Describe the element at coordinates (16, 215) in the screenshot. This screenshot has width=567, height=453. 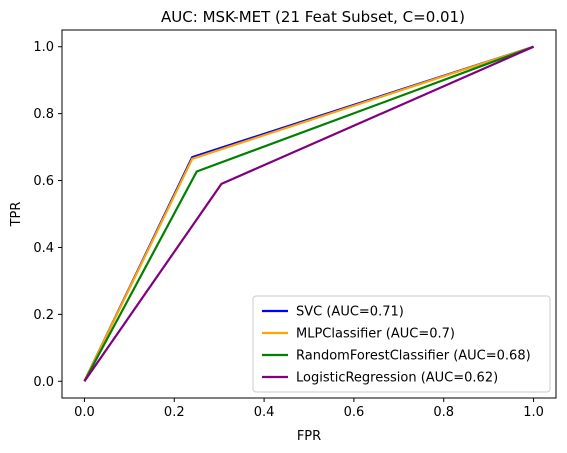
I see `y-axis-label: TPR` at that location.